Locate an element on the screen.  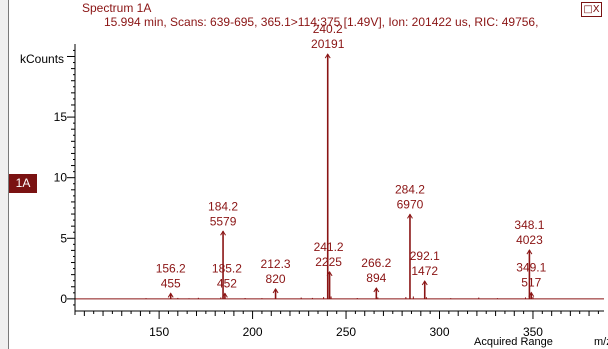
peak-intensity-label: 2225 is located at coordinates (328, 262).